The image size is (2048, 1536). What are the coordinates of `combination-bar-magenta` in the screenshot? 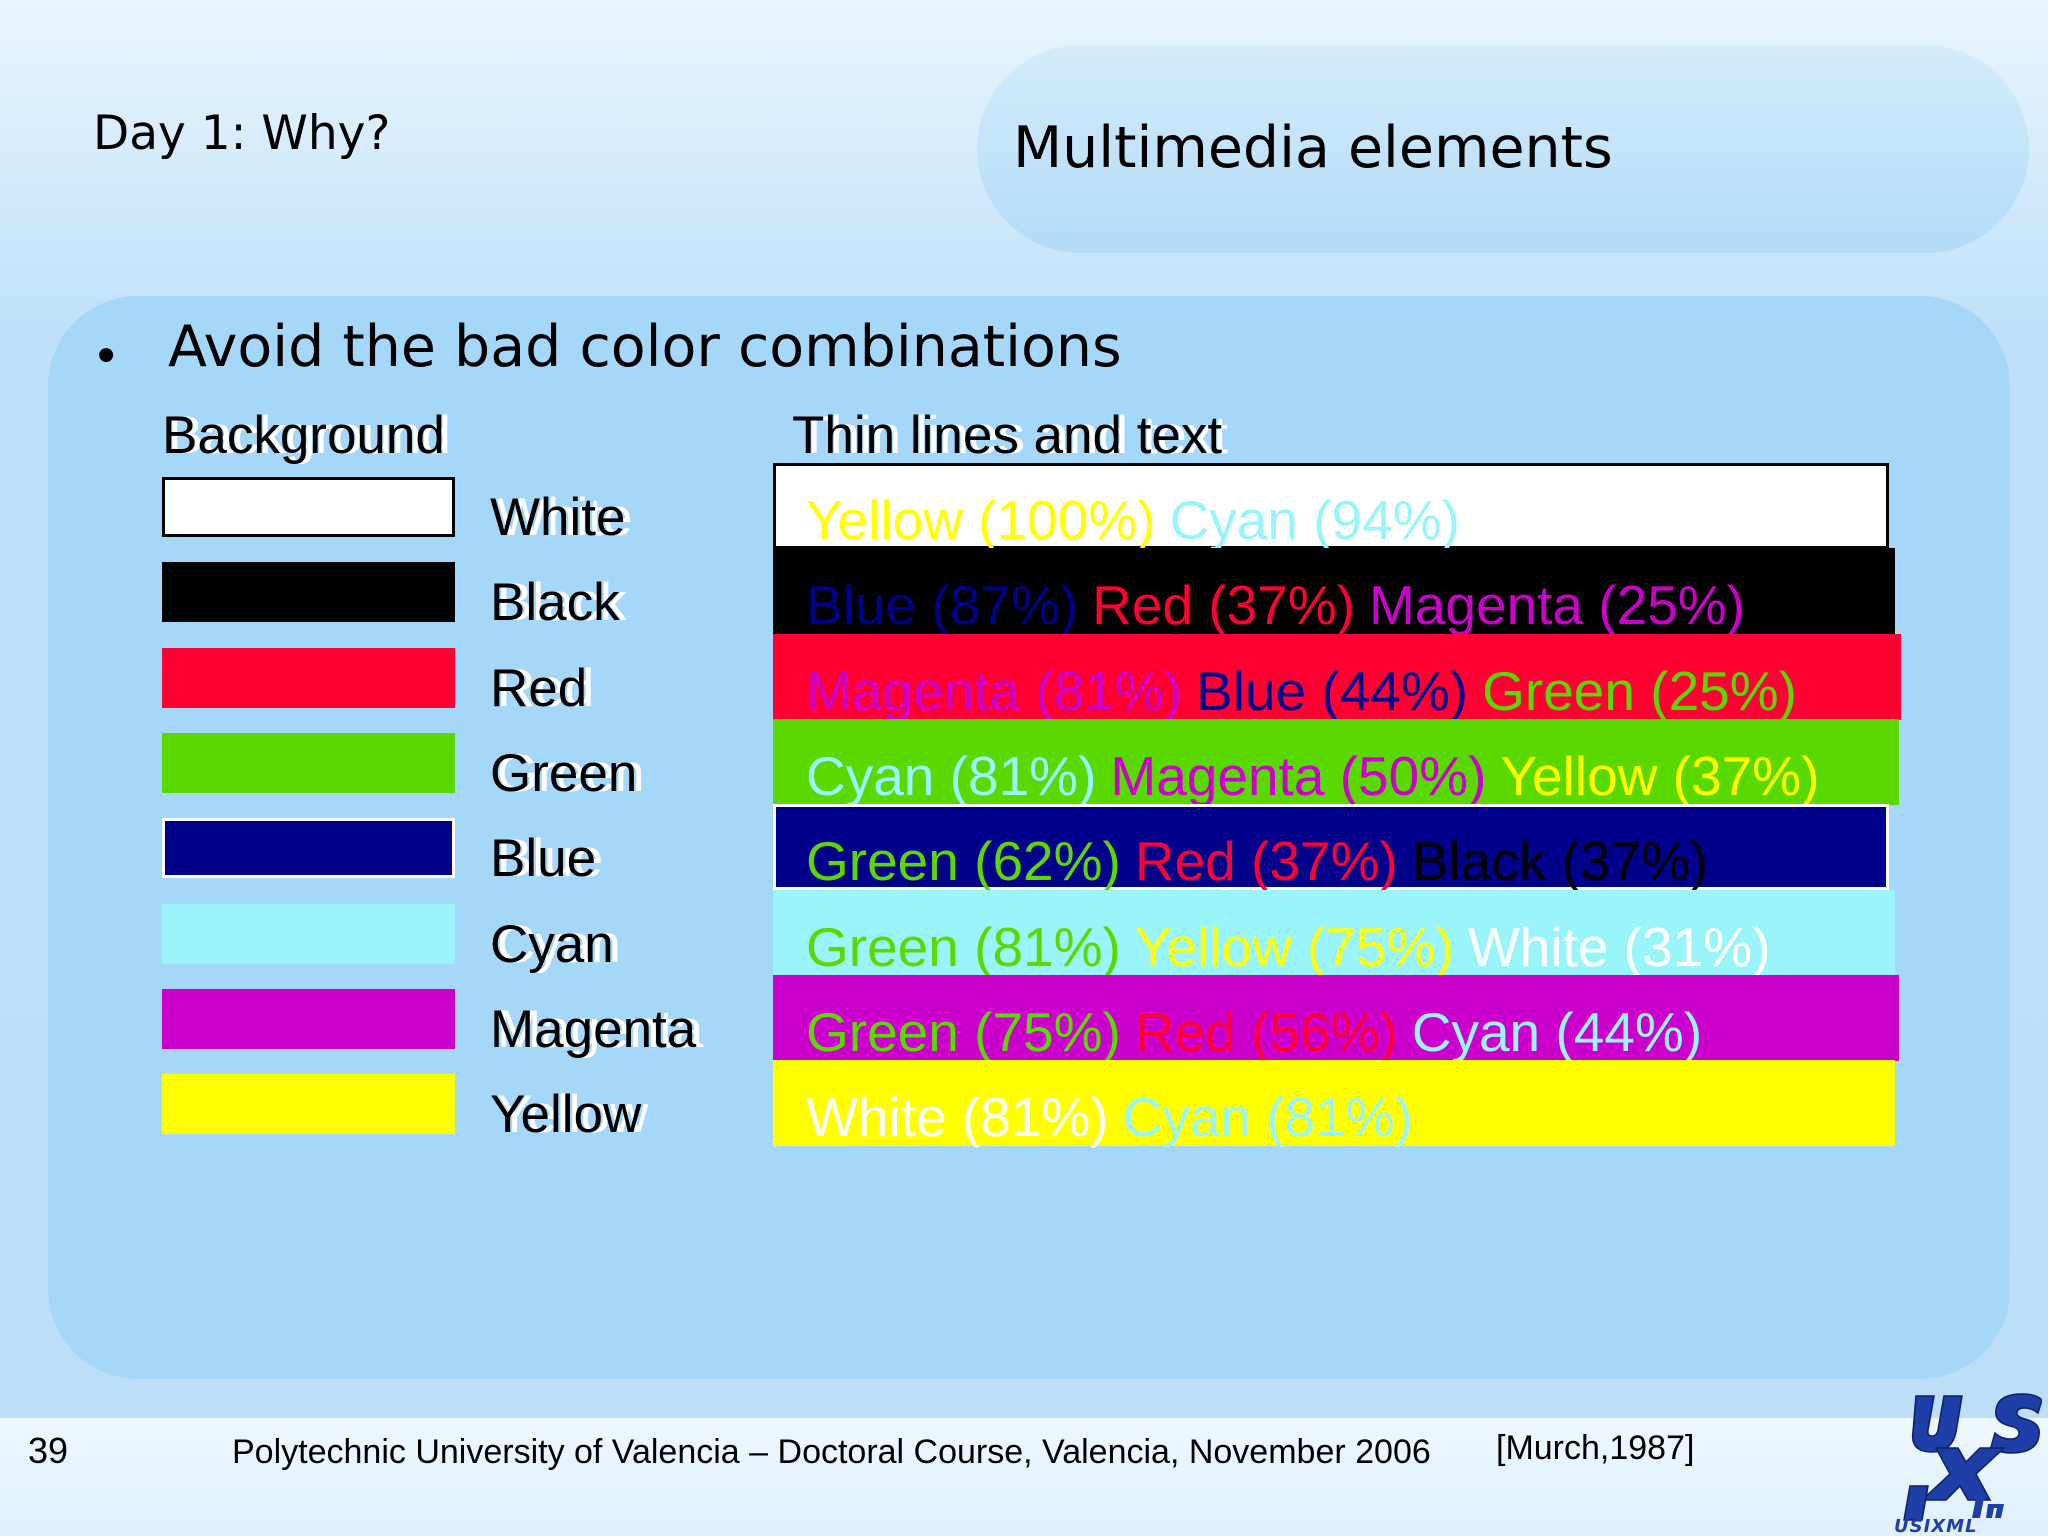 It's located at (1336, 1017).